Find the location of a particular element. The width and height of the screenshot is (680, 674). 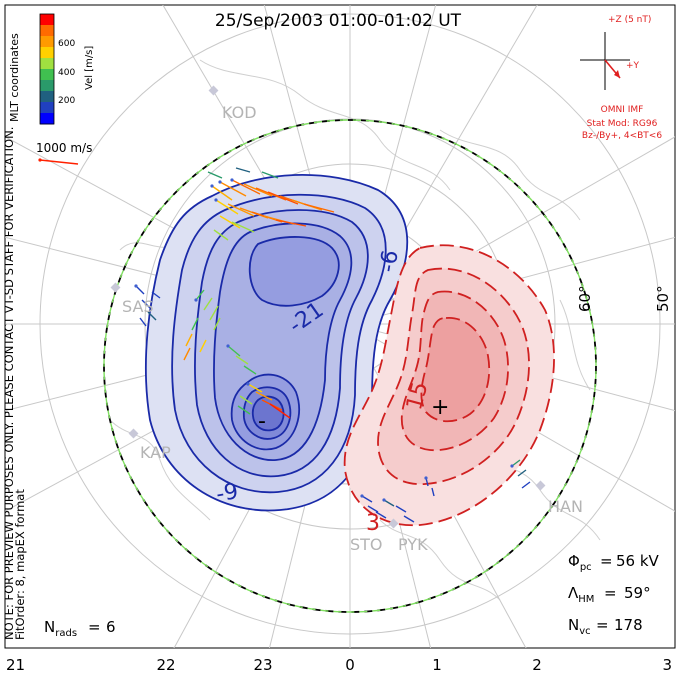

n-vc-value: 178 is located at coordinates (628, 625).